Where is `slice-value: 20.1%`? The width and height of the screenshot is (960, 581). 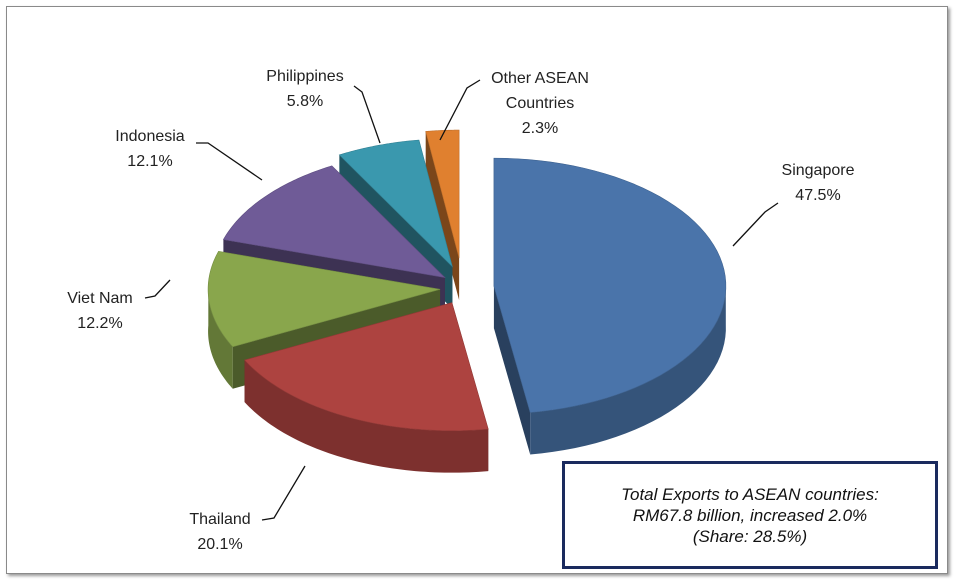 slice-value: 20.1% is located at coordinates (220, 544).